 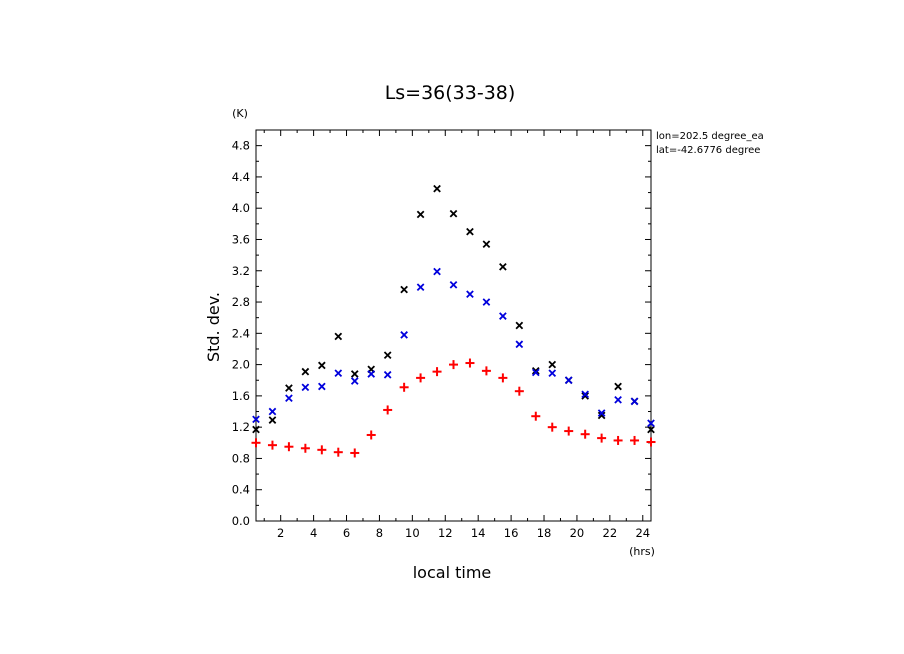 What do you see at coordinates (452, 572) in the screenshot?
I see `x-axis-label: local time` at bounding box center [452, 572].